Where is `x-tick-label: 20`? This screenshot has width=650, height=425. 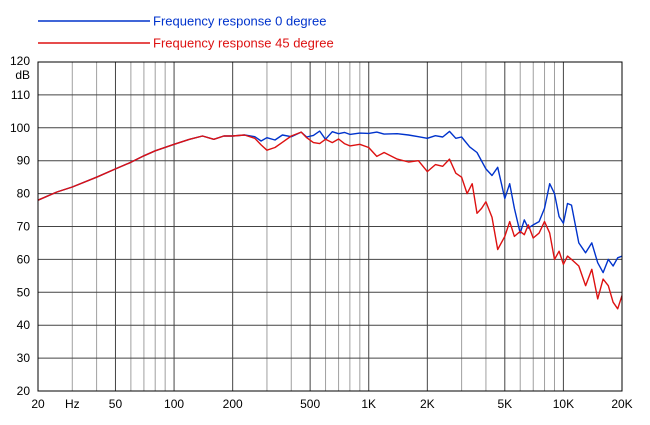
x-tick-label: 20 is located at coordinates (38, 404).